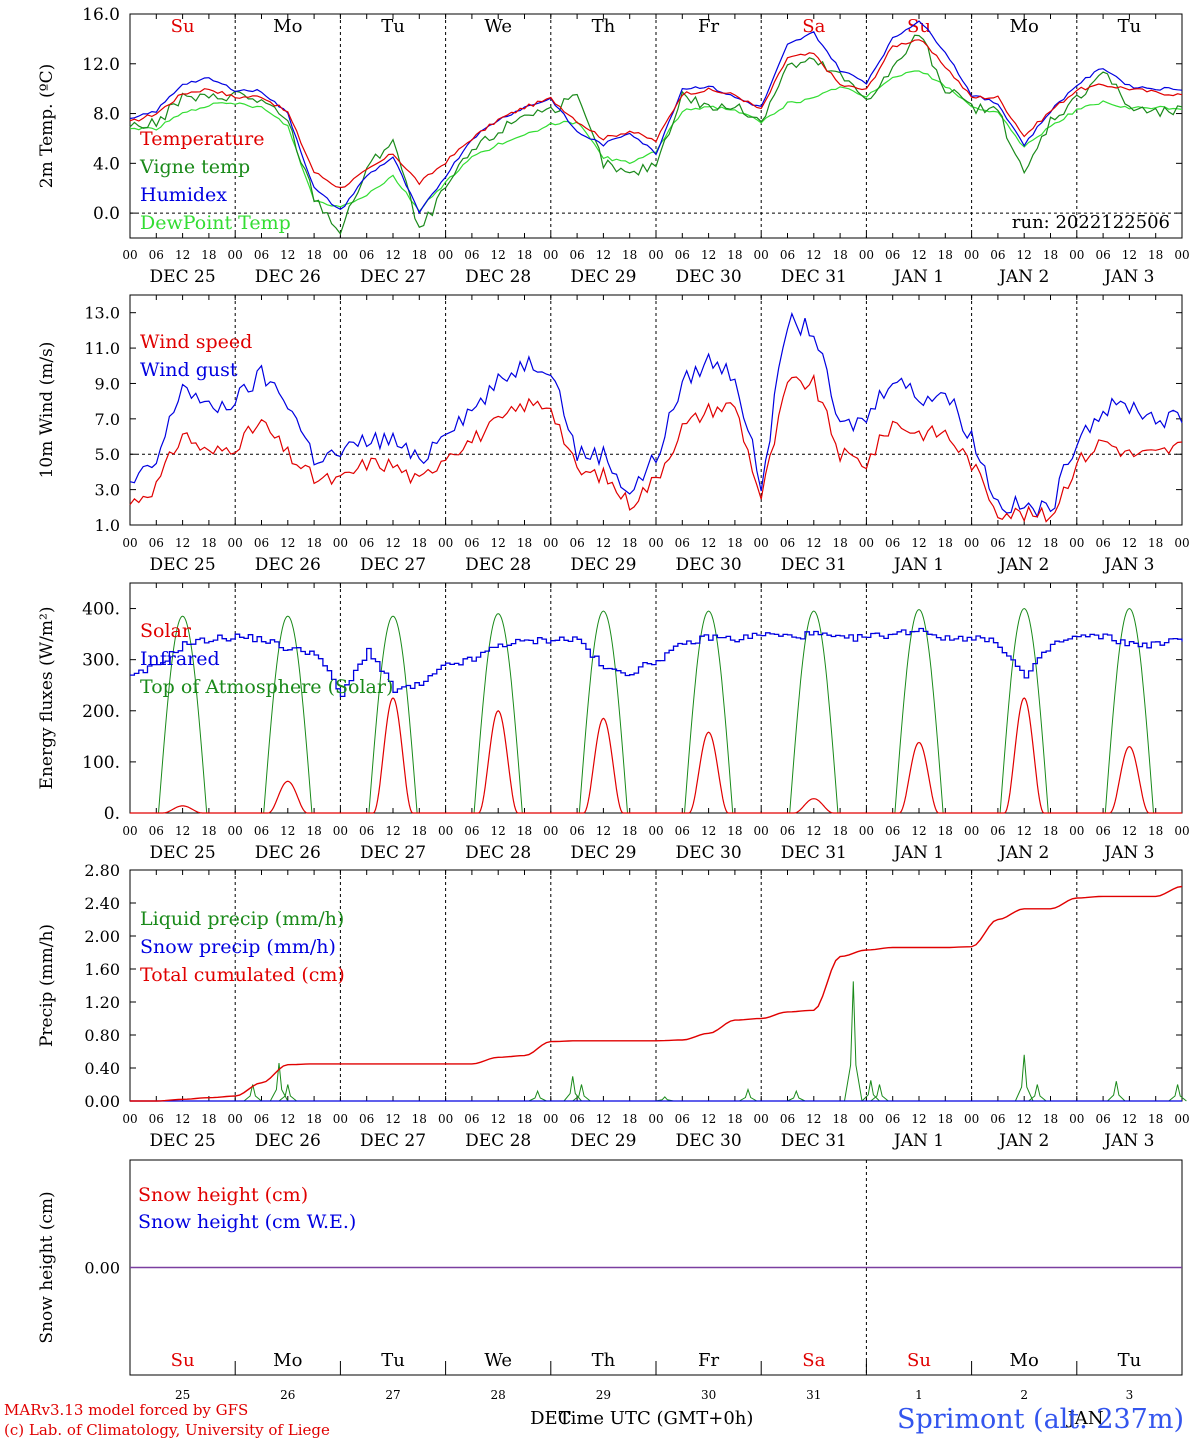 Image resolution: width=1194 pixels, height=1440 pixels. I want to click on date-label: JAN 2, so click(1023, 1141).